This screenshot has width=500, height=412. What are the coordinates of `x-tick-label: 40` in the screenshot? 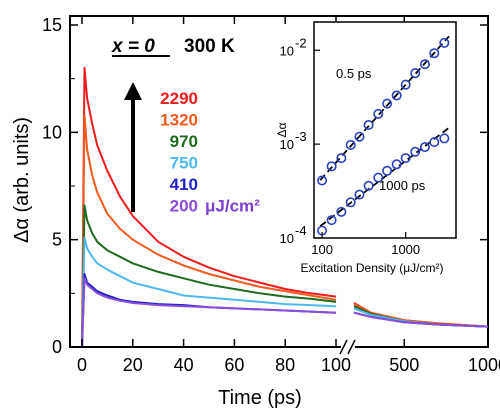 It's located at (184, 365).